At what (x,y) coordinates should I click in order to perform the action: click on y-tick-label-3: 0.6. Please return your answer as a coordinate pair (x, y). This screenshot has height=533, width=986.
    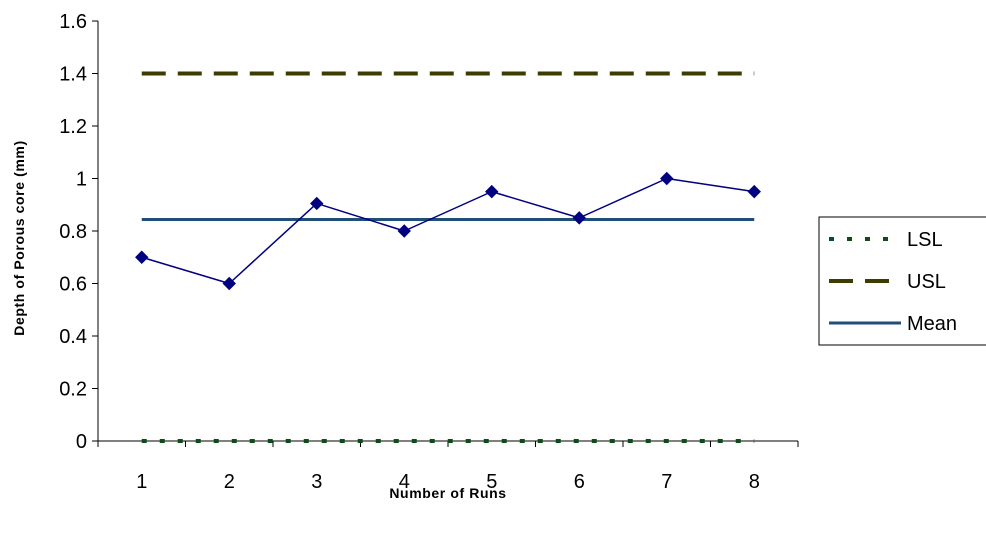
    Looking at the image, I should click on (73, 285).